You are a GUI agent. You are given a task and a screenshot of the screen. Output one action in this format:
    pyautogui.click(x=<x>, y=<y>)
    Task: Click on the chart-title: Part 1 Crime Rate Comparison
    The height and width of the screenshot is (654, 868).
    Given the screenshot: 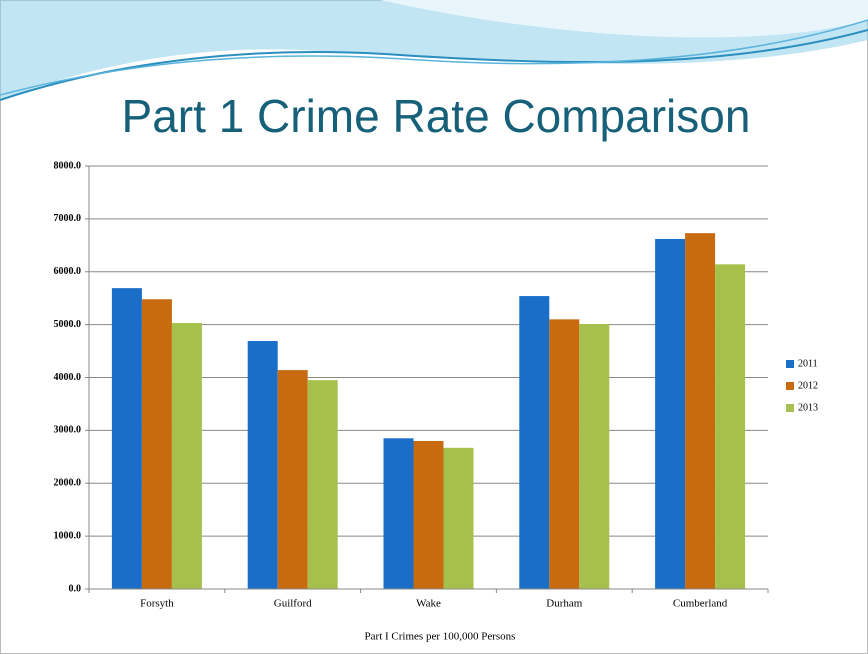 What is the action you would take?
    pyautogui.click(x=436, y=116)
    